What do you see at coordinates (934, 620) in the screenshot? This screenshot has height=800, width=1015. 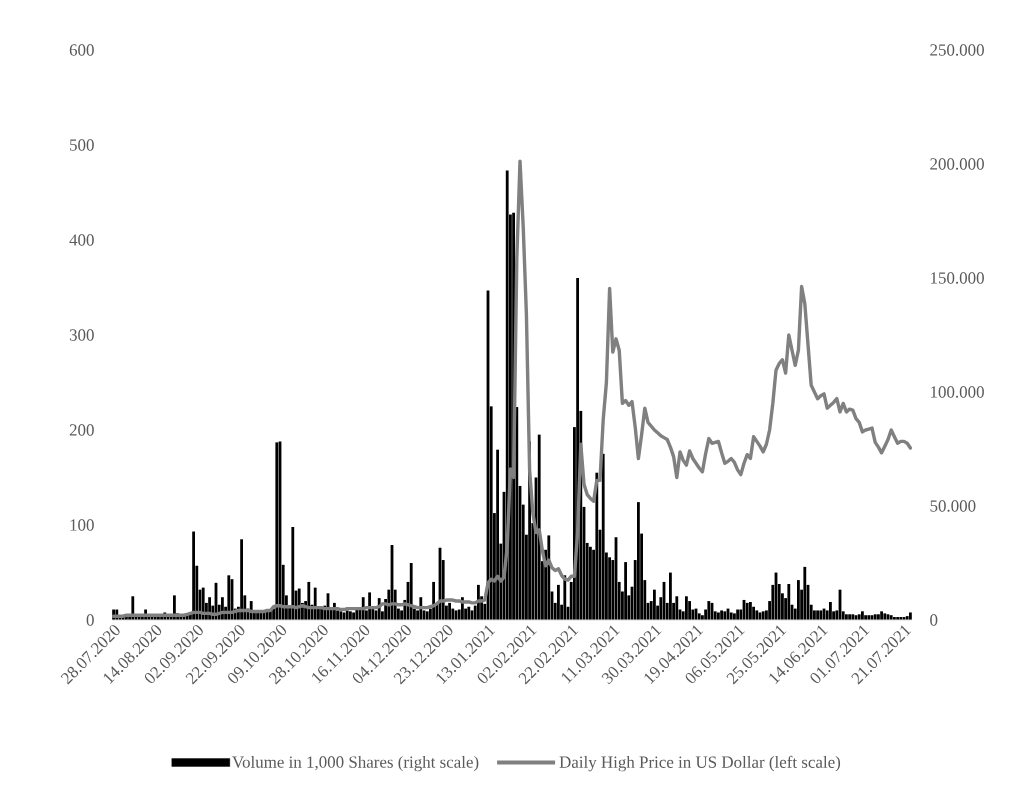 I see `y2-tick-label: 0` at bounding box center [934, 620].